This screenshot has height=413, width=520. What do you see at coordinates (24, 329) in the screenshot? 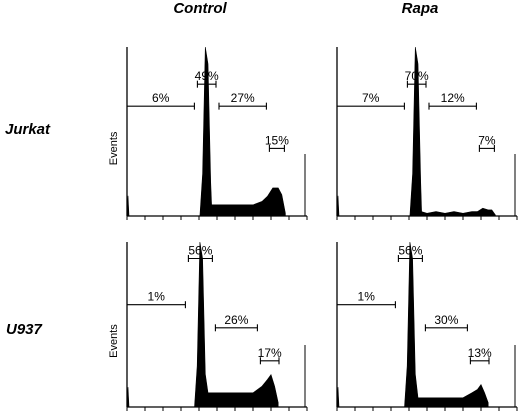
I see `row-title-u937: U937` at bounding box center [24, 329].